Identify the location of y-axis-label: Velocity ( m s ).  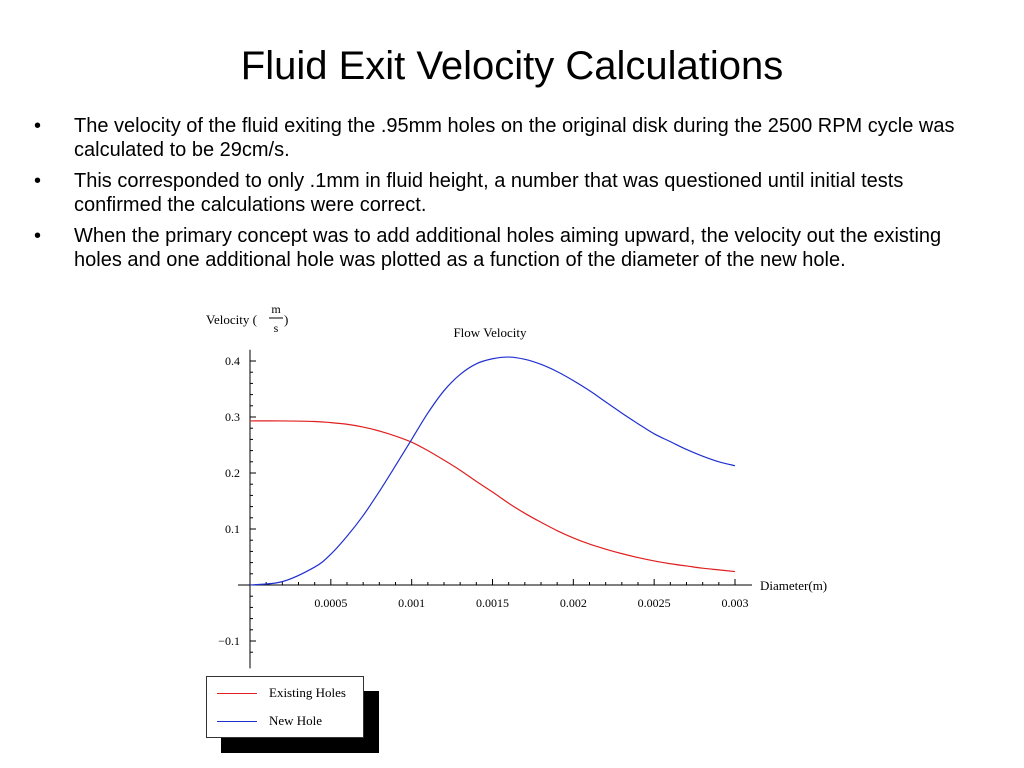
(247, 318).